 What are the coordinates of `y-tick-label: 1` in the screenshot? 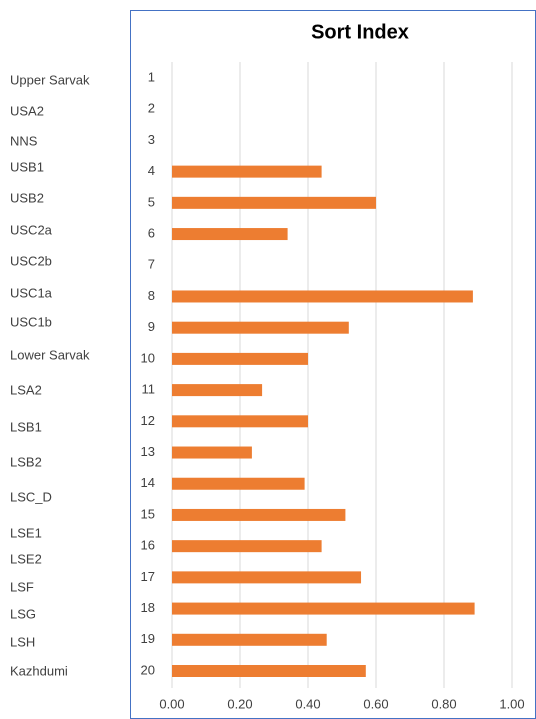 It's located at (151, 76).